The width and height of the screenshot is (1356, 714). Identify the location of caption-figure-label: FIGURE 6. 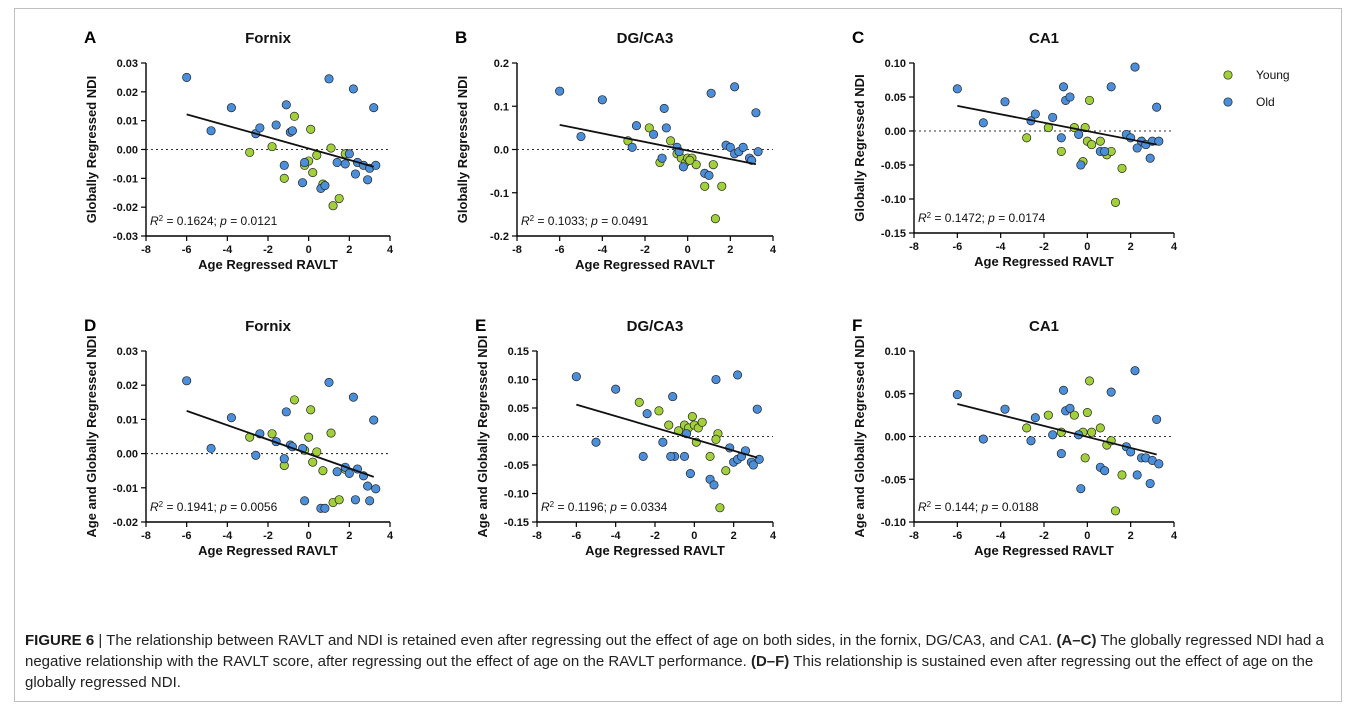
(60, 640).